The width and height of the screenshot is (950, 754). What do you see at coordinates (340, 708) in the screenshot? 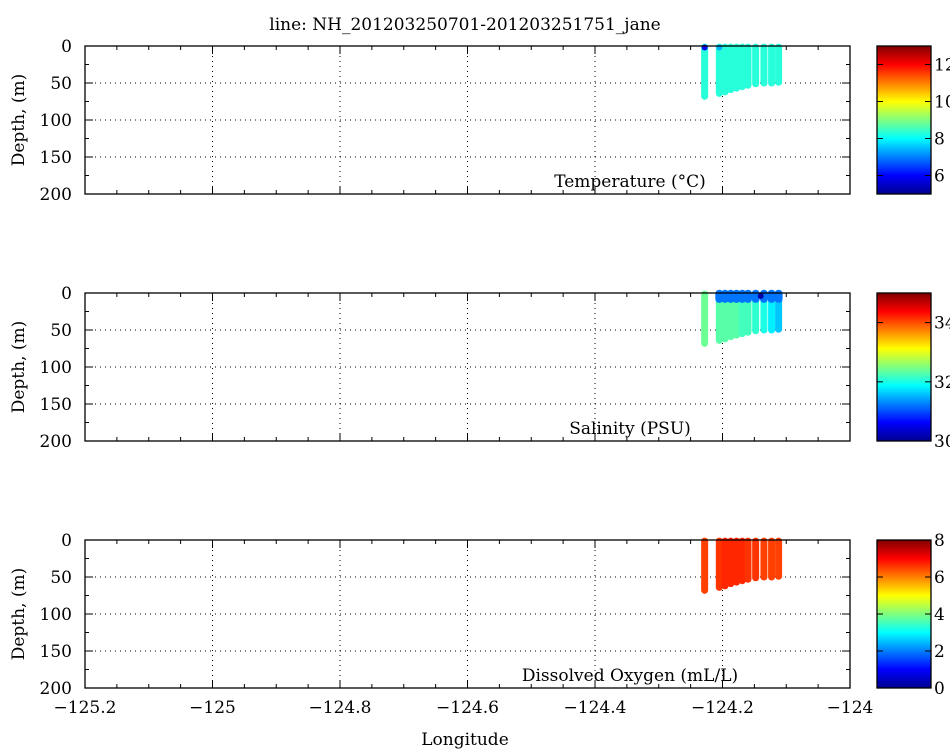
I see `x-tick-label: −124.8` at bounding box center [340, 708].